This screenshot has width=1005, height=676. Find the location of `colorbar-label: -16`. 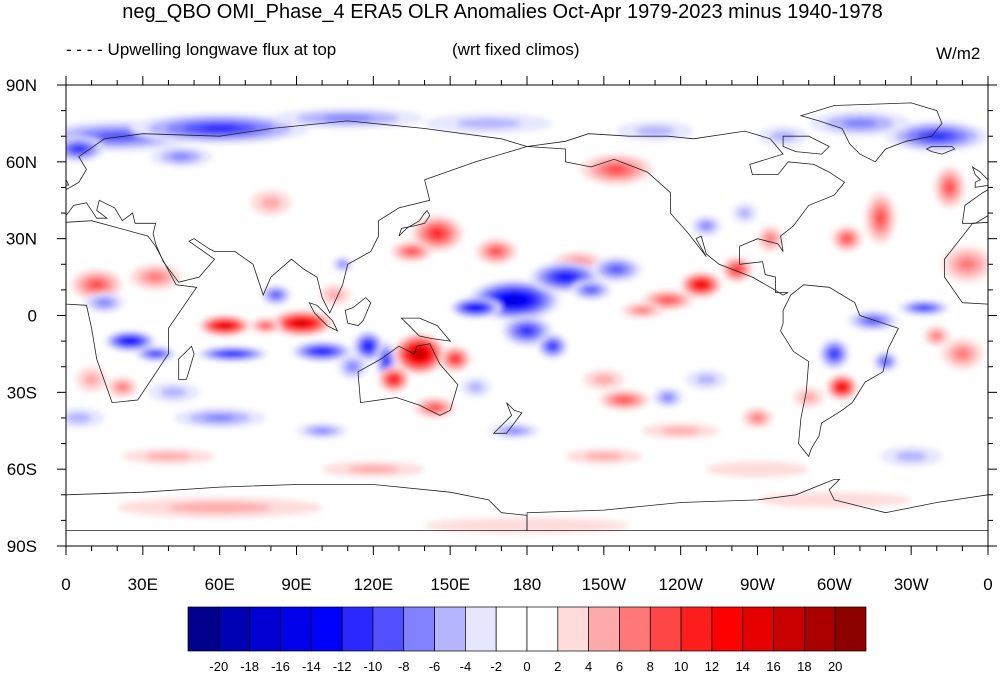

colorbar-label: -16 is located at coordinates (280, 666).